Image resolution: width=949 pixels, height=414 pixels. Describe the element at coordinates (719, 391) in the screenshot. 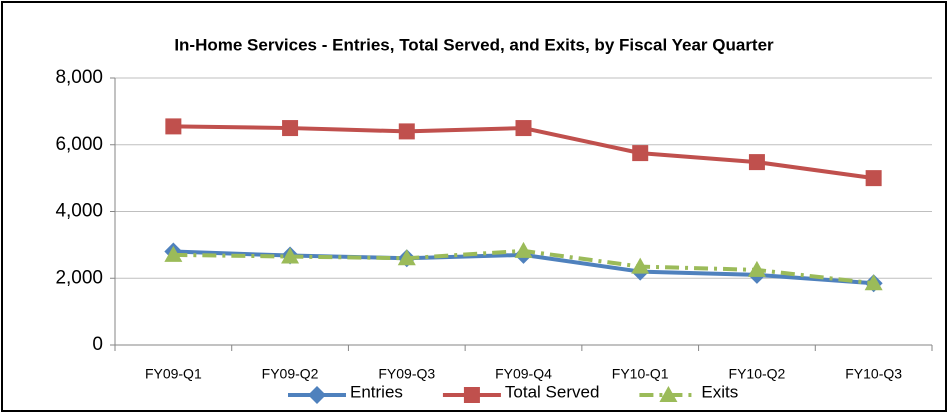

I see `legend-label: Exits` at that location.